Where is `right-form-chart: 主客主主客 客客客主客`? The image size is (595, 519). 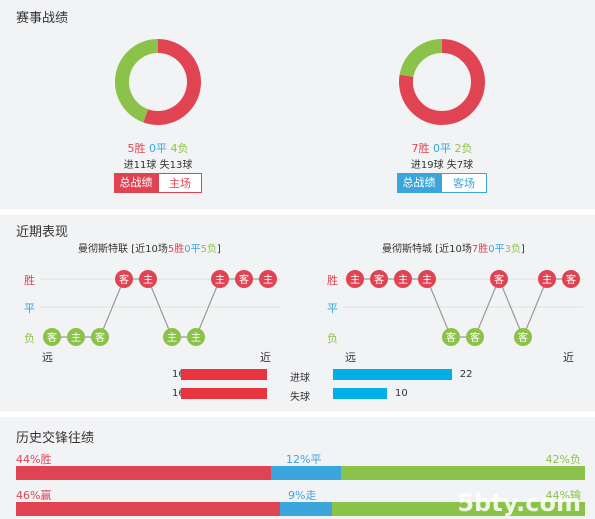
right-form-chart: 主客主主客 客客客主客 is located at coordinates (463, 308).